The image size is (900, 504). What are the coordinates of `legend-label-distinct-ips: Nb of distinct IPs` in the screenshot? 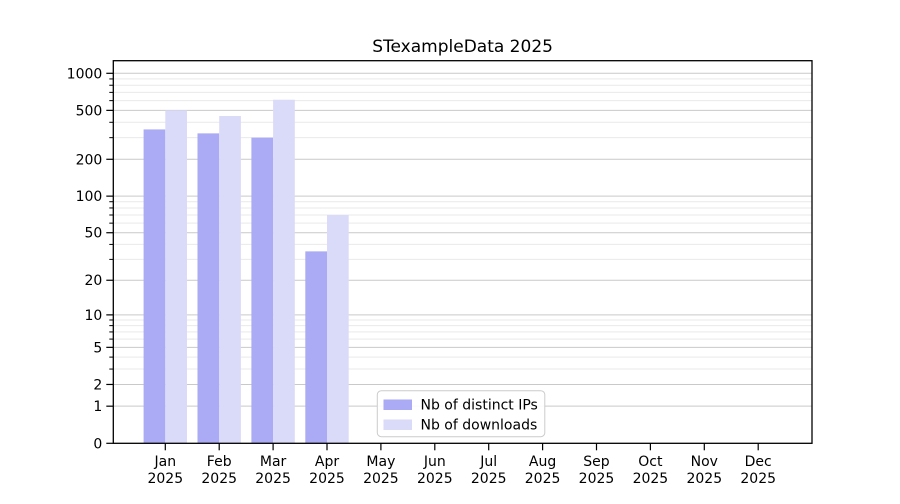 It's located at (479, 406).